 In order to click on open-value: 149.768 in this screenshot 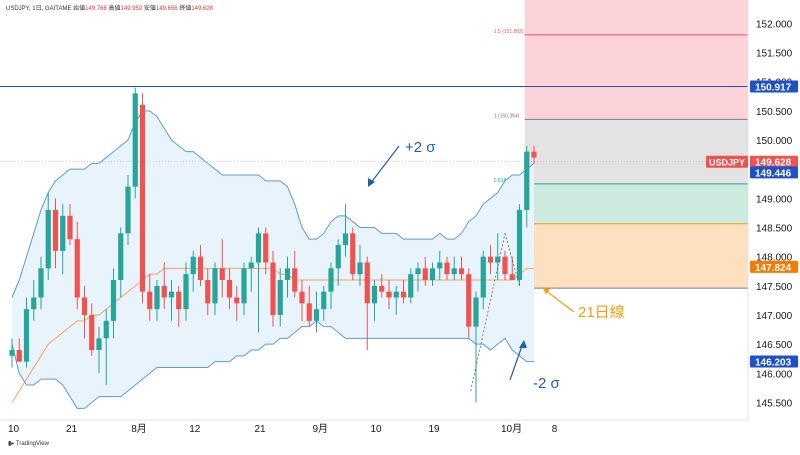, I will do `click(96, 9)`.